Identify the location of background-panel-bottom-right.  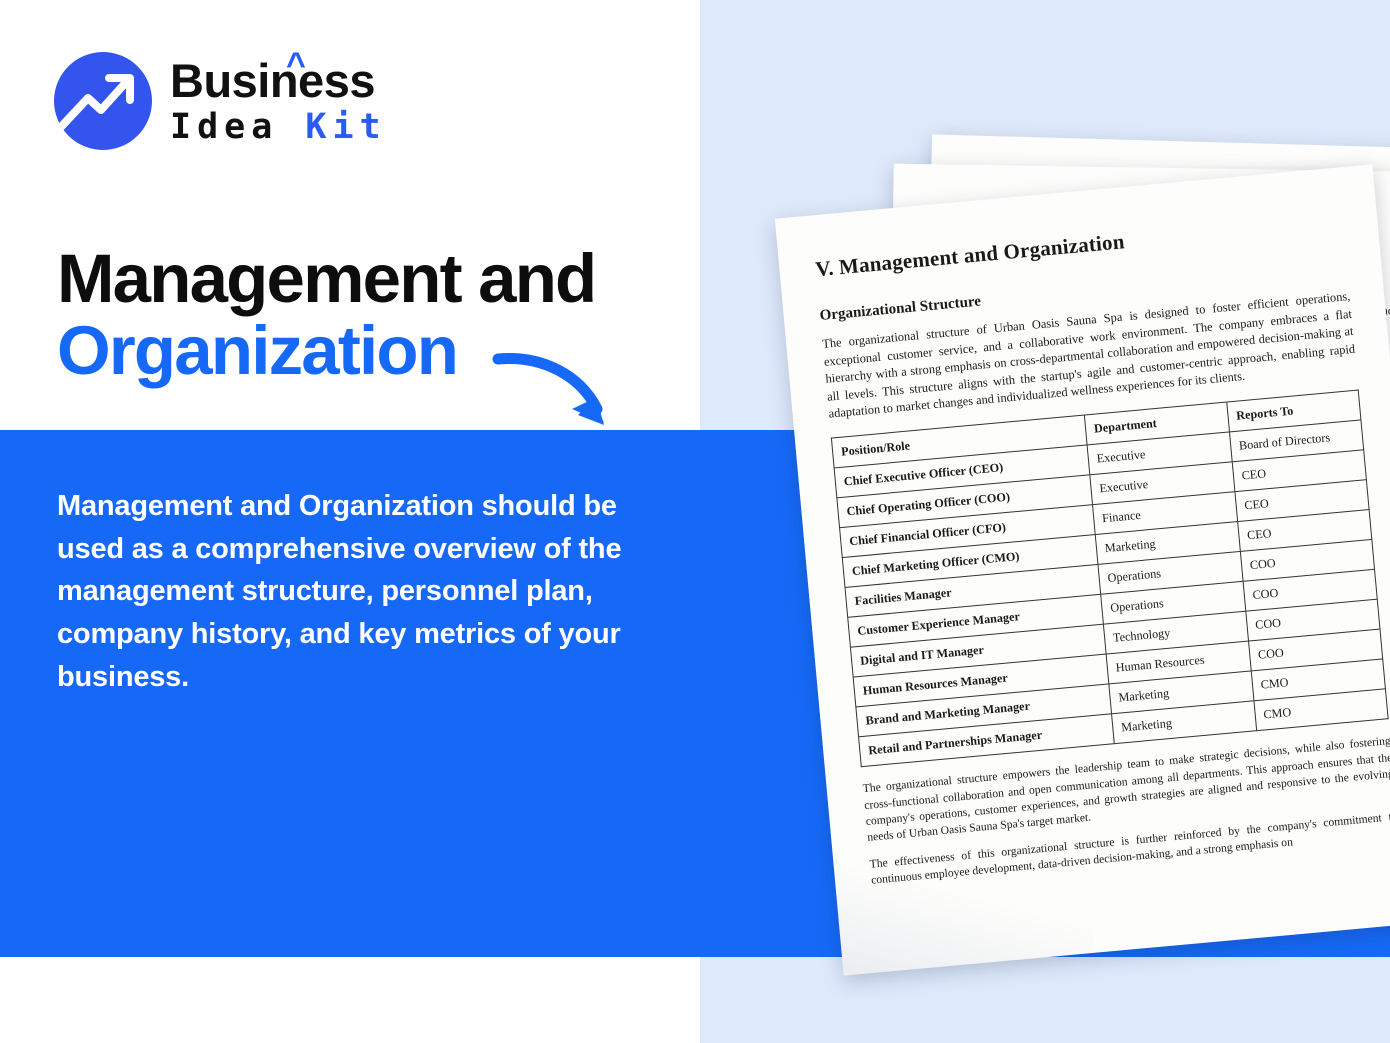
(1045, 1000).